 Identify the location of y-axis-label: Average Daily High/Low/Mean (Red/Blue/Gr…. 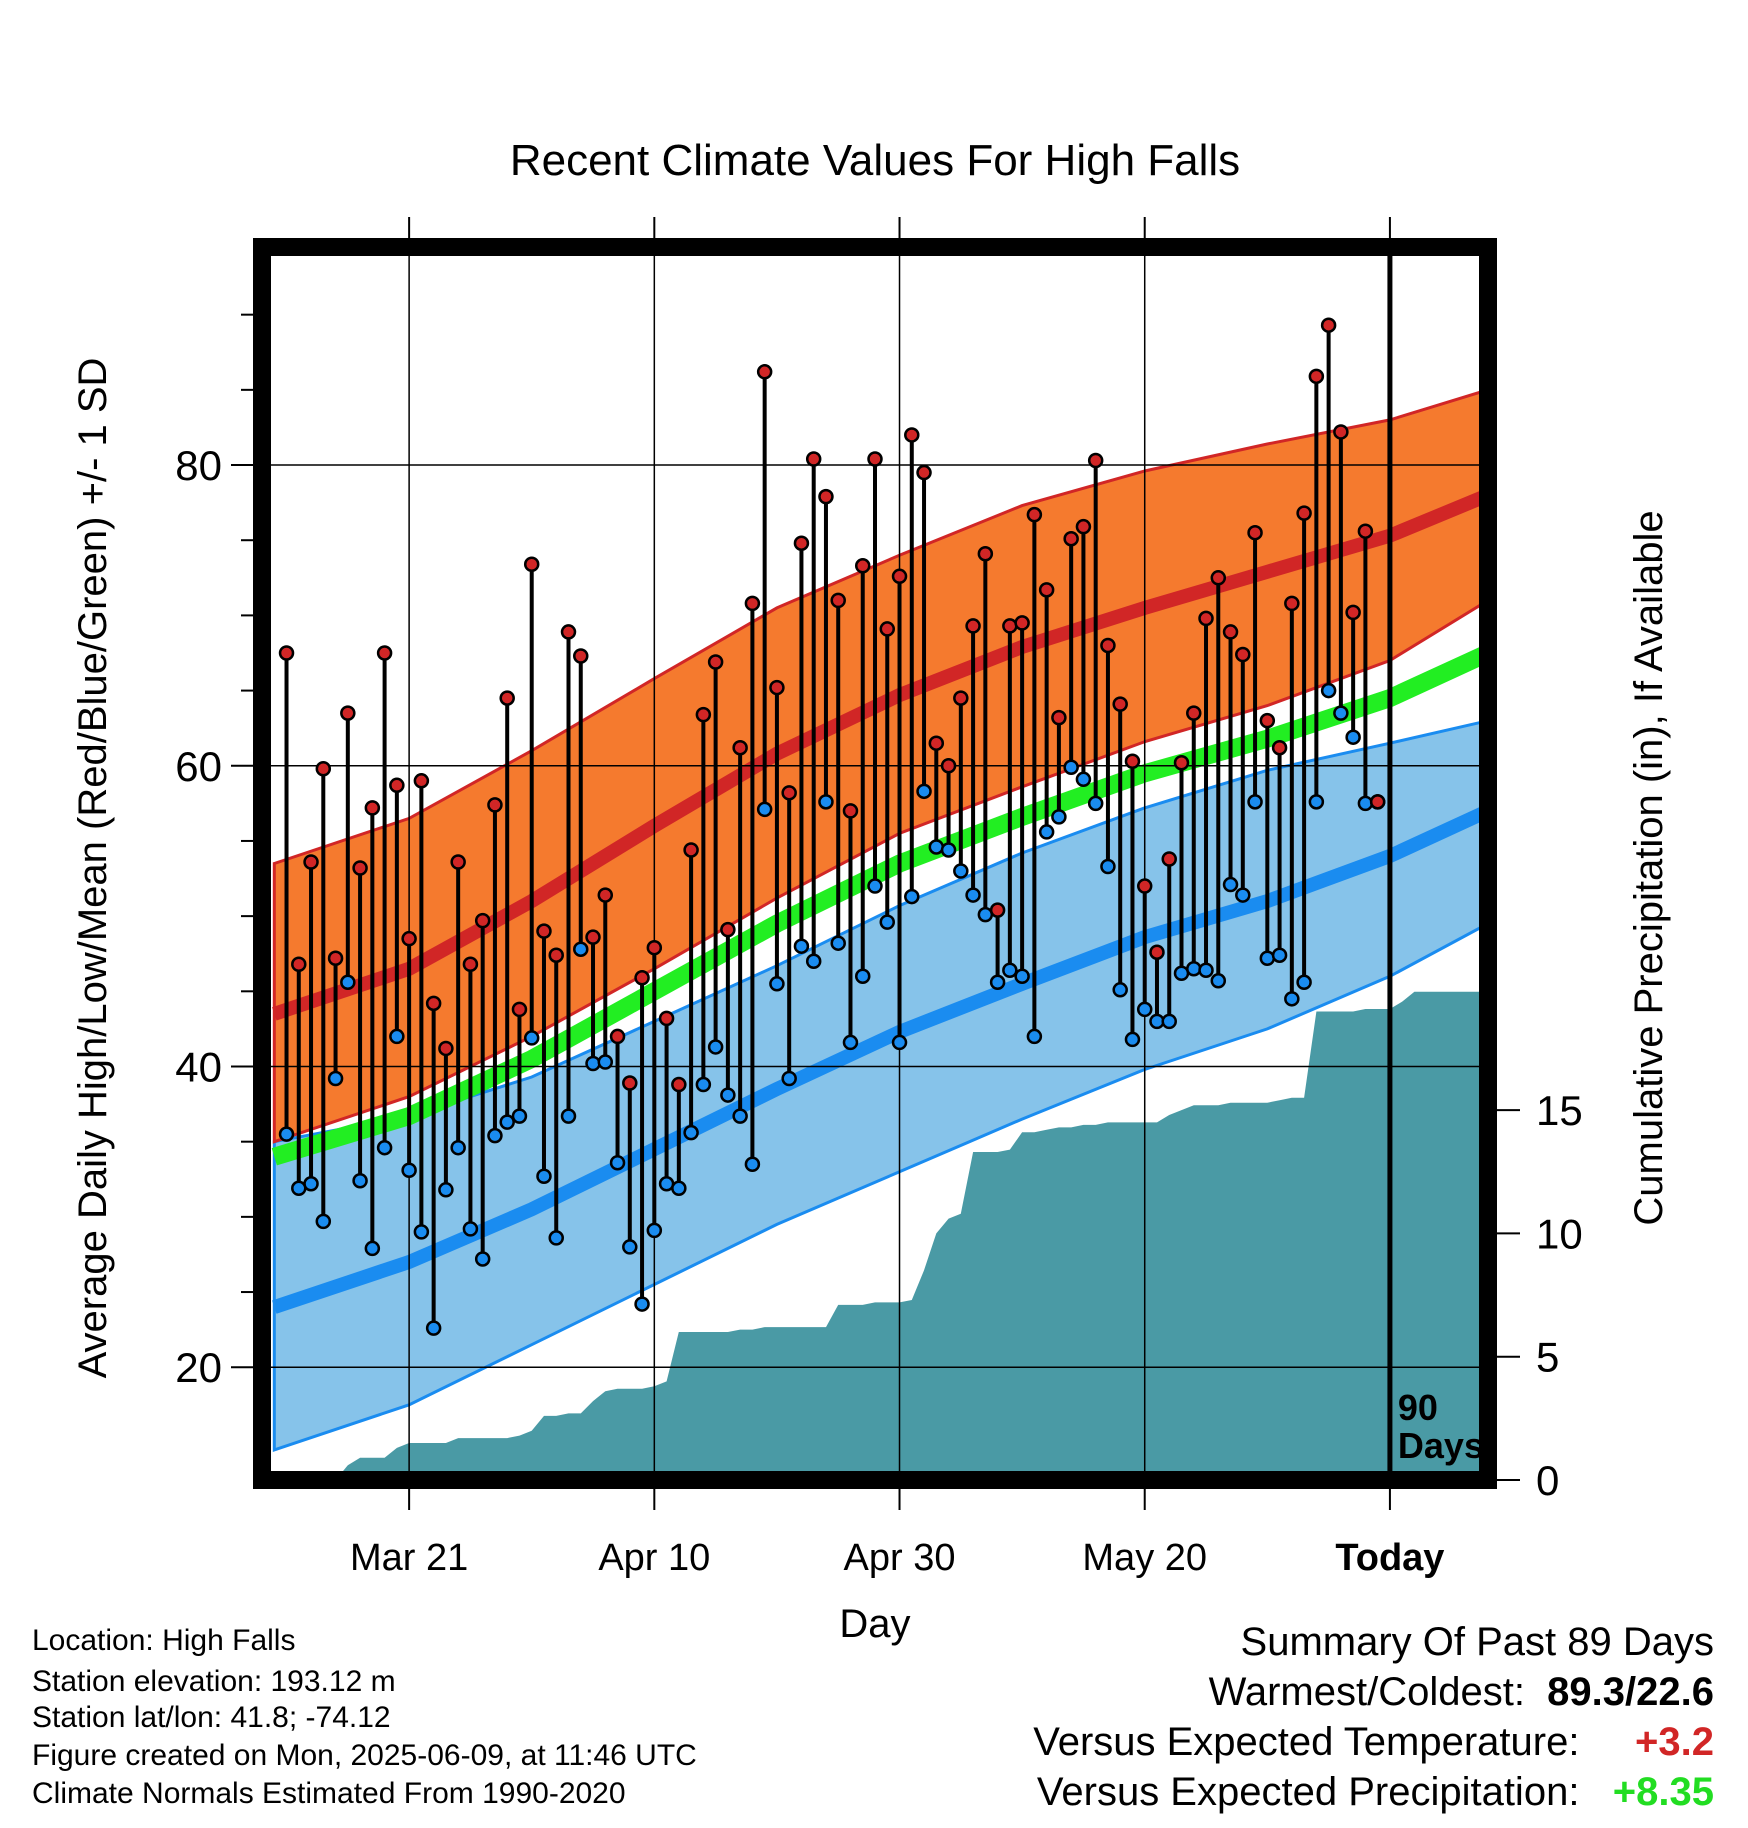
(93, 868).